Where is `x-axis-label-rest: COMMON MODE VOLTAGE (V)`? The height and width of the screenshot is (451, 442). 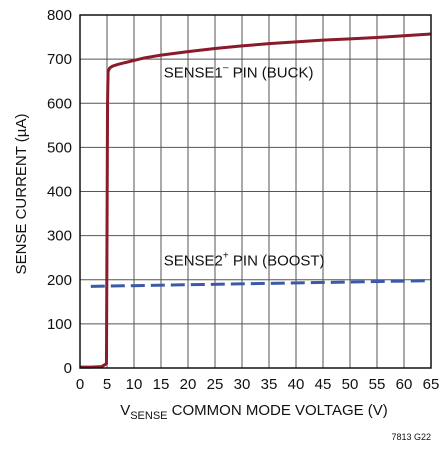
x-axis-label-rest: COMMON MODE VOLTAGE (V) is located at coordinates (278, 410).